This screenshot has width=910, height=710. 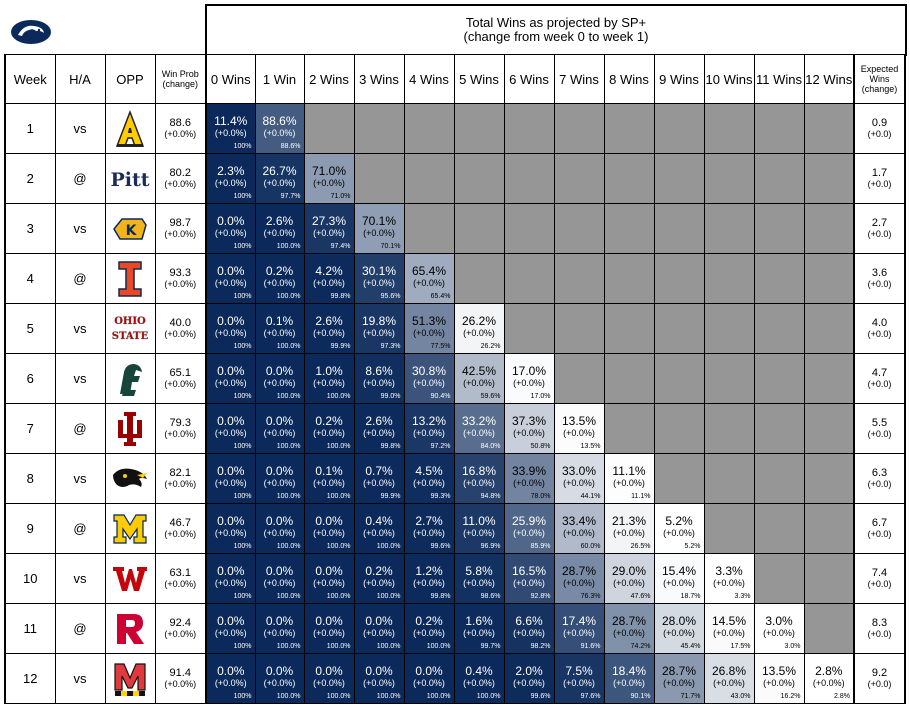 What do you see at coordinates (180, 178) in the screenshot?
I see `win-prob-cell: 80.2 (+0.0%)` at bounding box center [180, 178].